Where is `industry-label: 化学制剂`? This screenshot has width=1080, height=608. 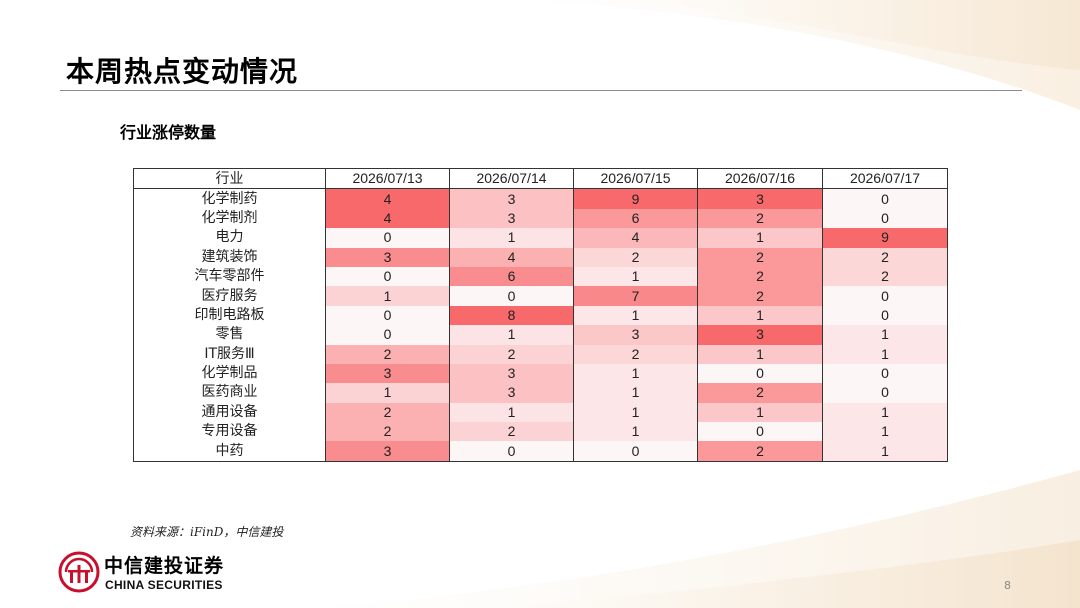
industry-label: 化学制剂 is located at coordinates (229, 218).